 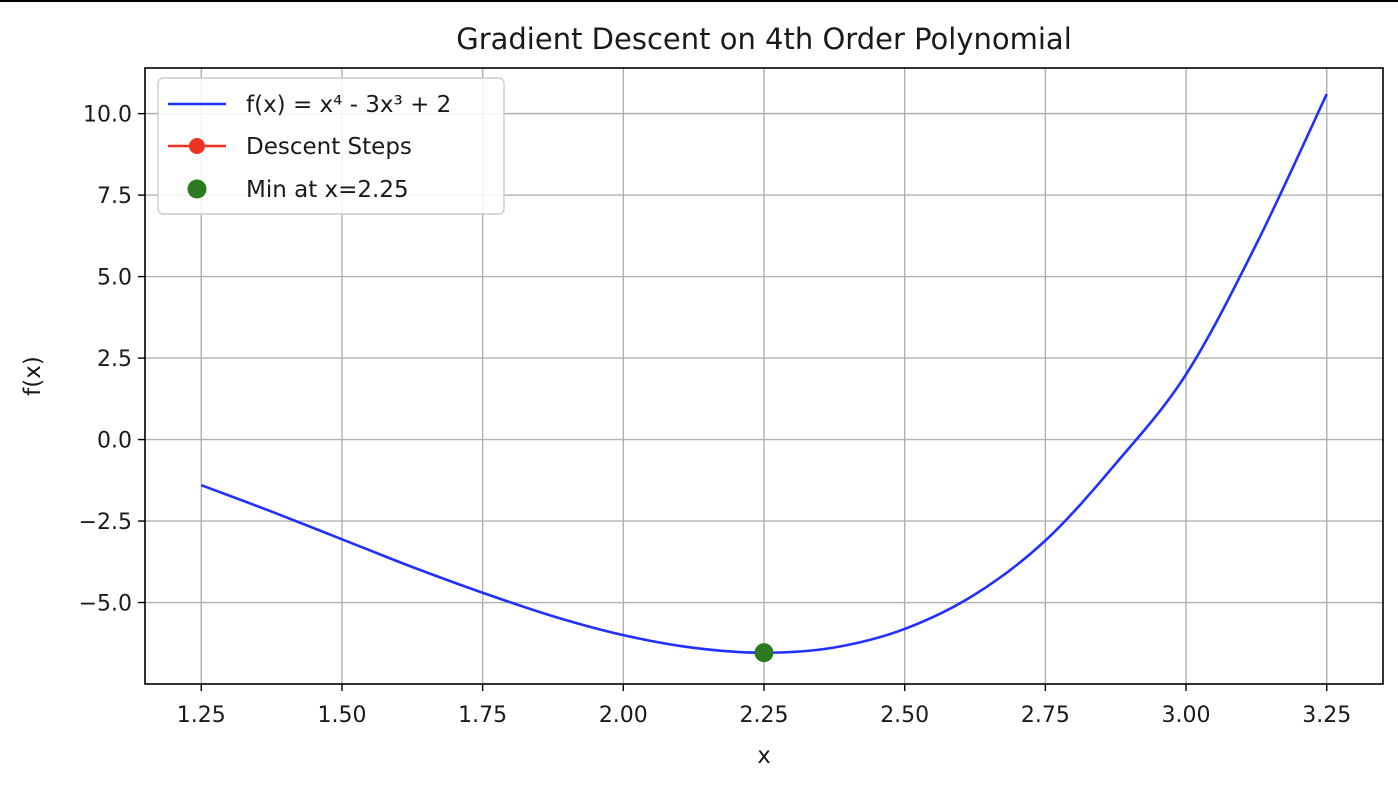 What do you see at coordinates (764, 715) in the screenshot?
I see `x-tick-label: 2.25` at bounding box center [764, 715].